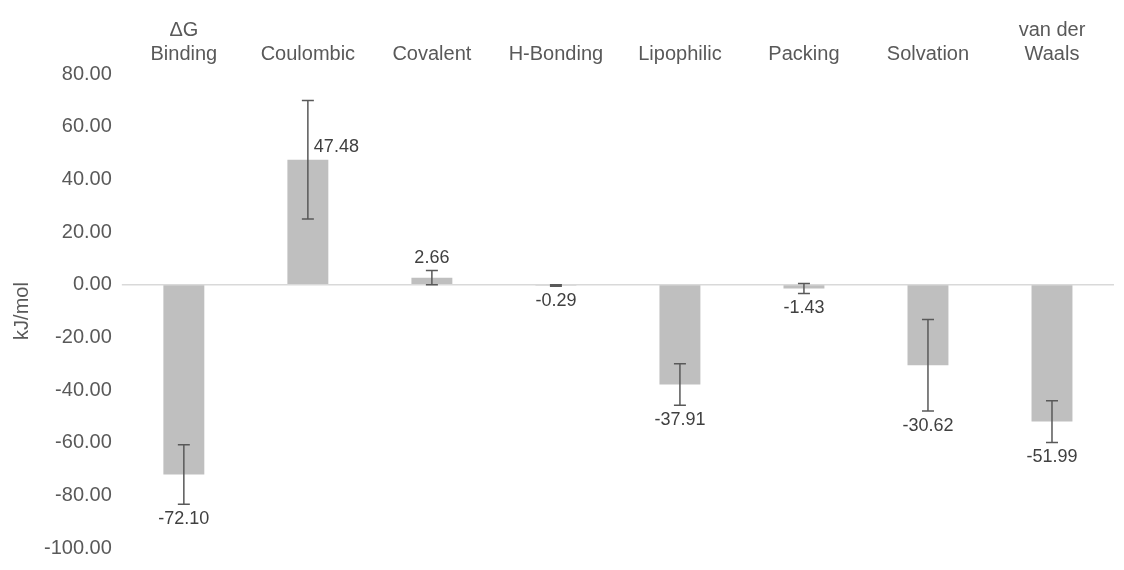 This screenshot has height=570, width=1124. Describe the element at coordinates (804, 52) in the screenshot. I see `x-tick-label: Packing` at that location.